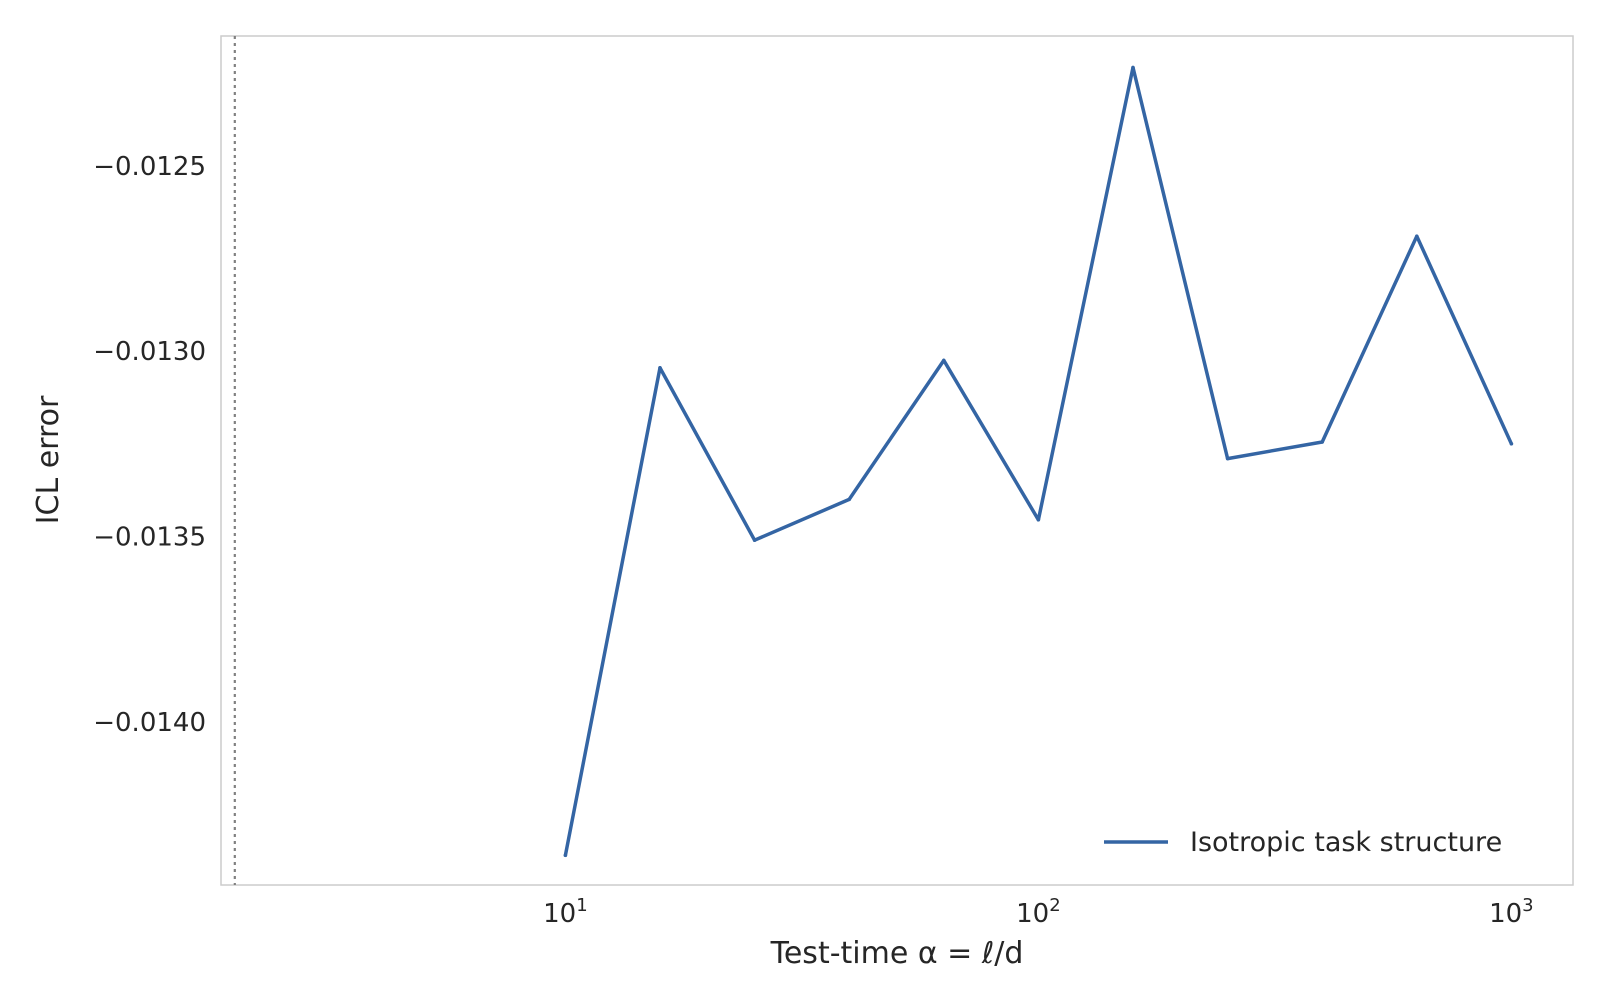  I want to click on legend: Isotropic task structure, so click(1303, 842).